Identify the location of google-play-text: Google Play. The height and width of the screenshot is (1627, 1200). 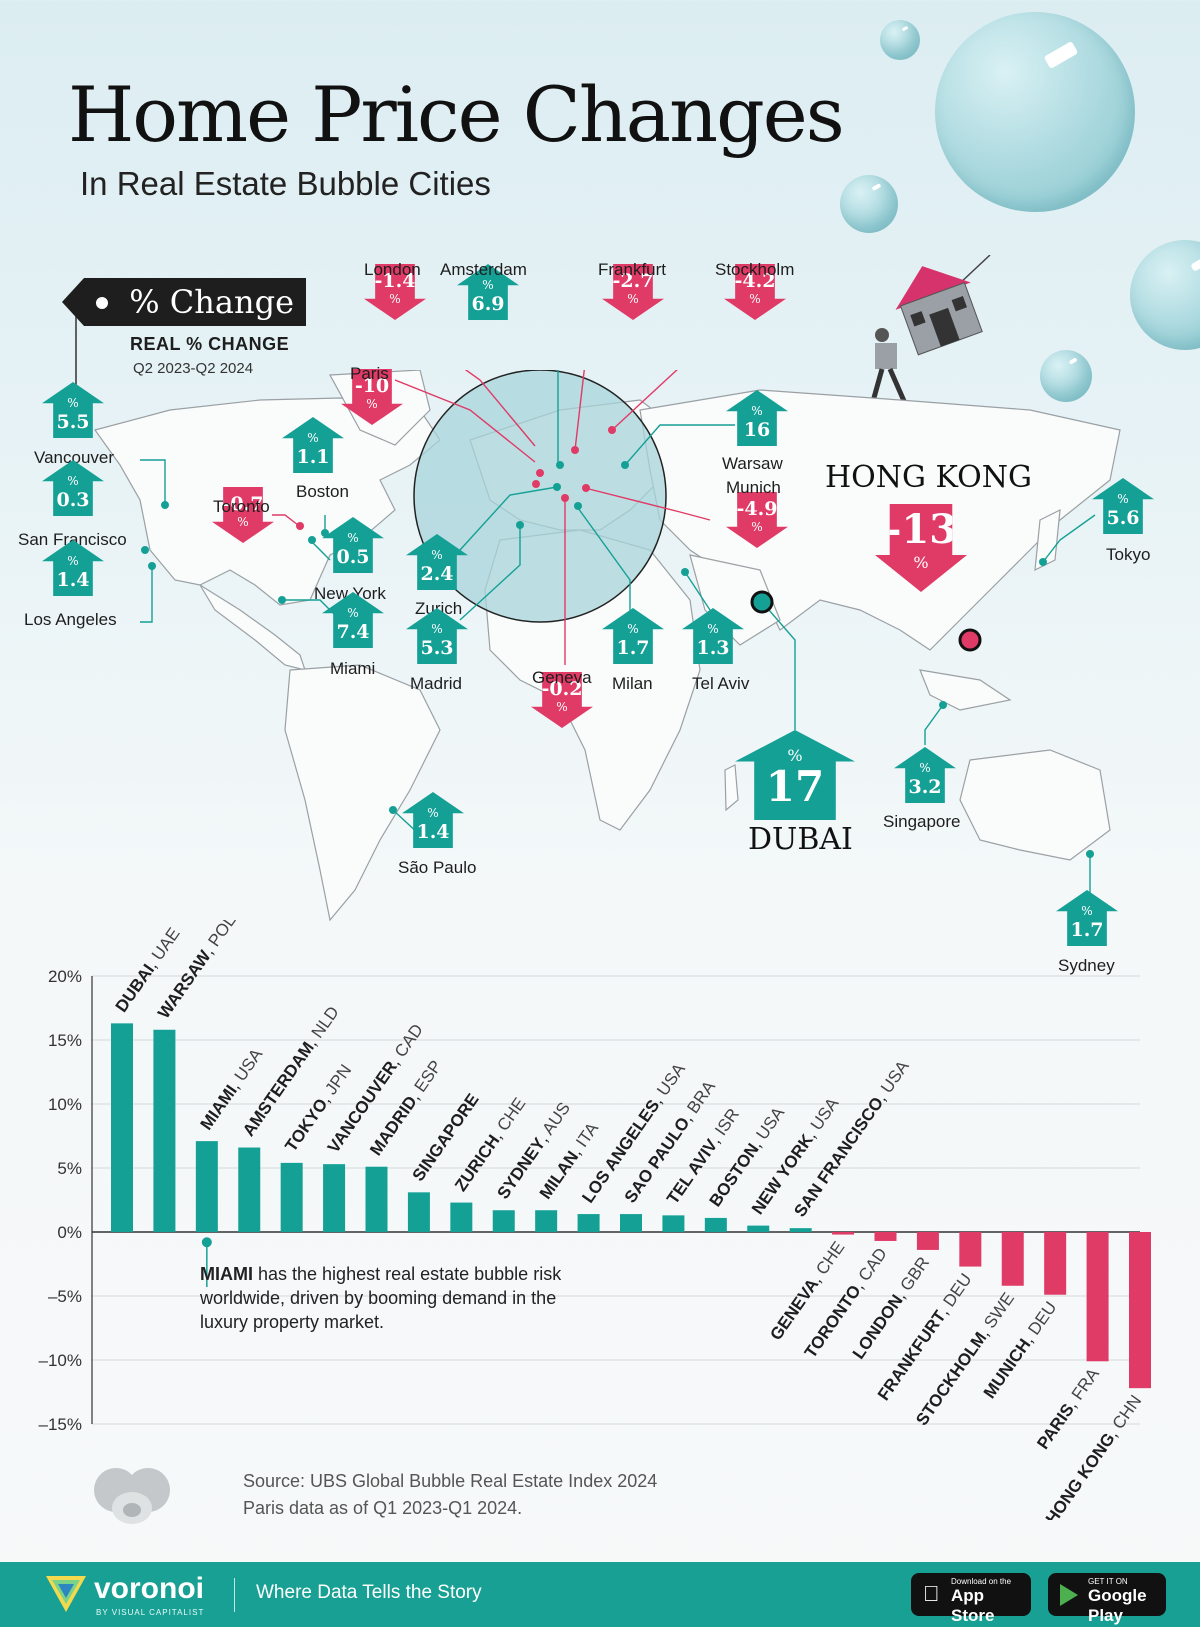
(1117, 1605).